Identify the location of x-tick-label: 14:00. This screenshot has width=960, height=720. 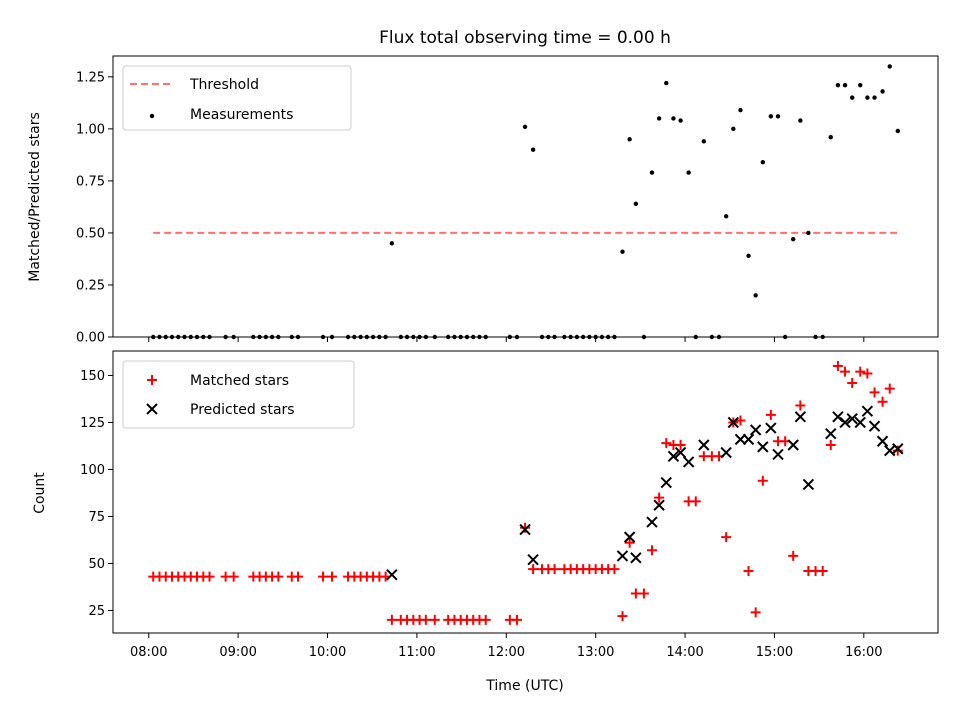
(684, 652).